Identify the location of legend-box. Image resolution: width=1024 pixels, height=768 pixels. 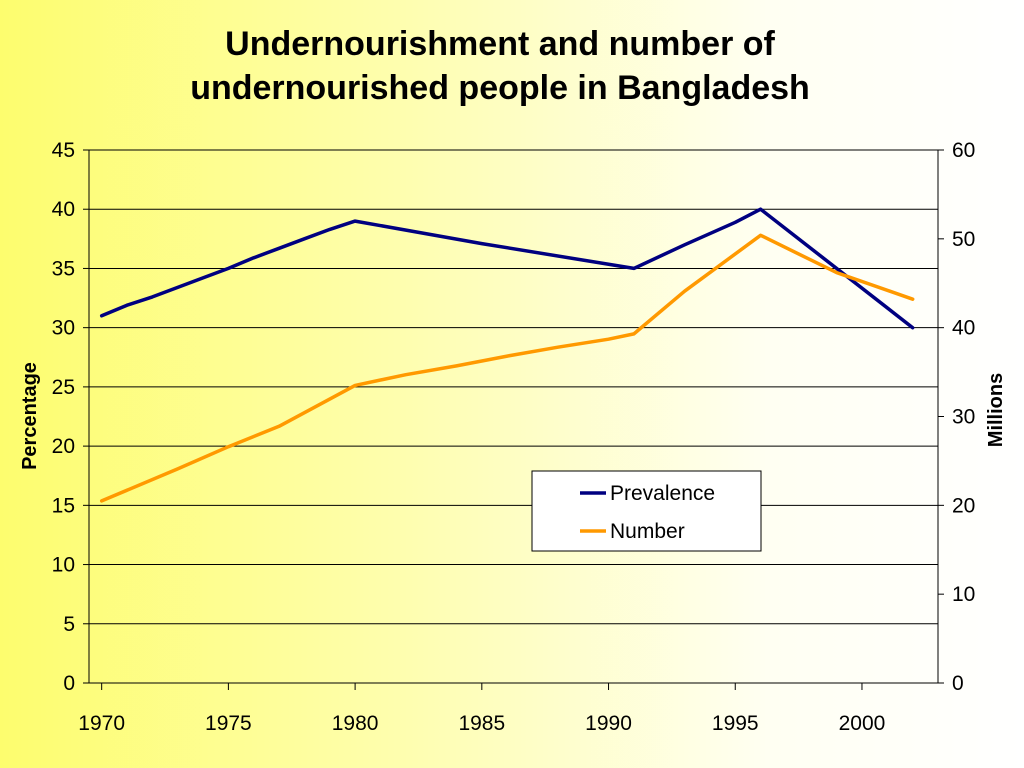
(646, 511).